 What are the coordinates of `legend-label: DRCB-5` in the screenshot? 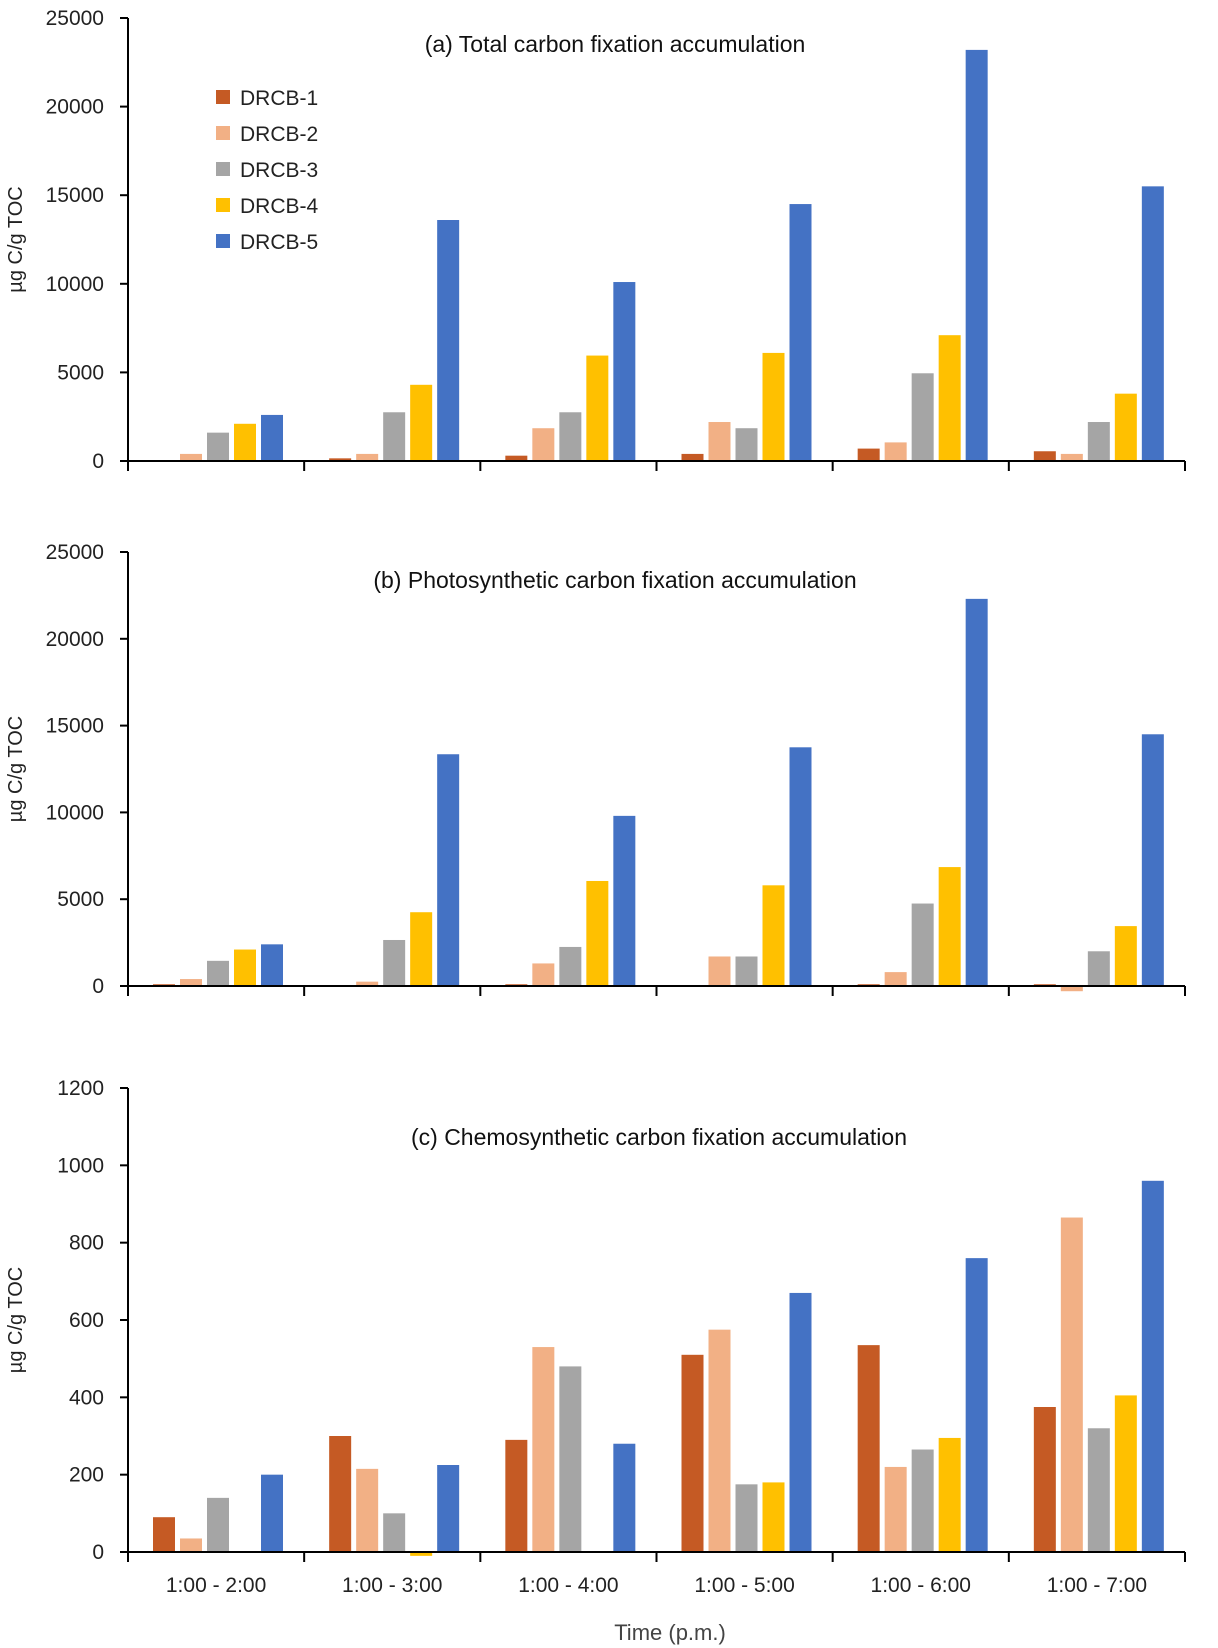 It's located at (279, 242).